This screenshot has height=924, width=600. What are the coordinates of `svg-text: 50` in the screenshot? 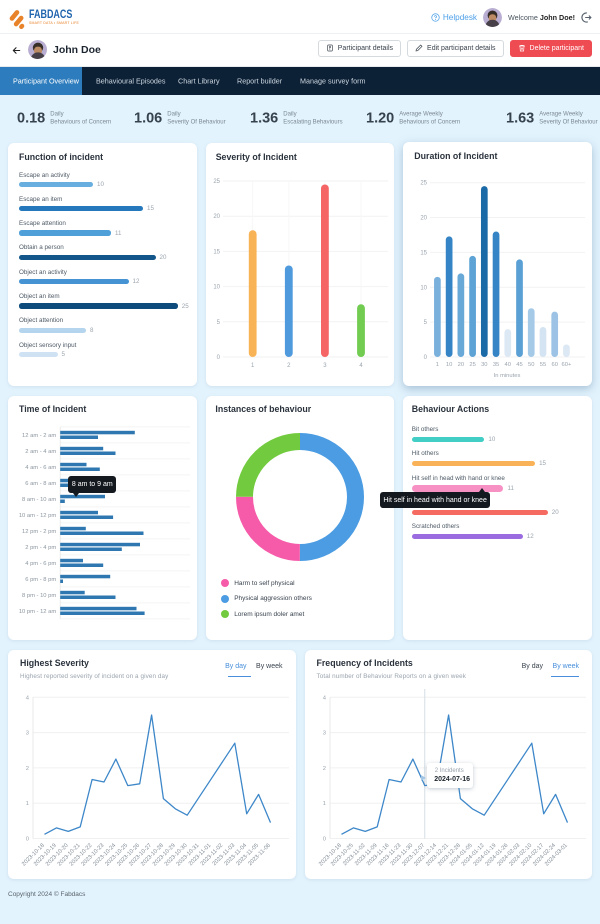 It's located at (531, 365).